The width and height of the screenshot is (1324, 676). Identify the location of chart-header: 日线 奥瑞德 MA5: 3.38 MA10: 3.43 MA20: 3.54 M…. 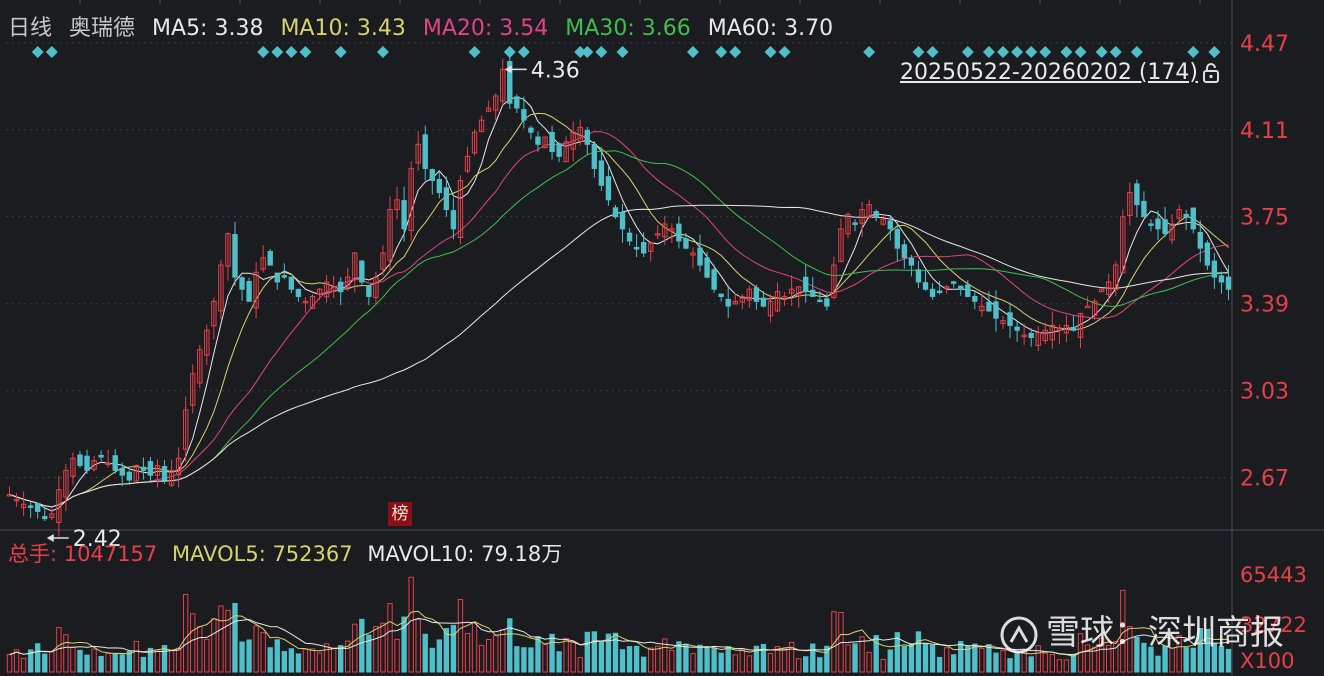
(425, 26).